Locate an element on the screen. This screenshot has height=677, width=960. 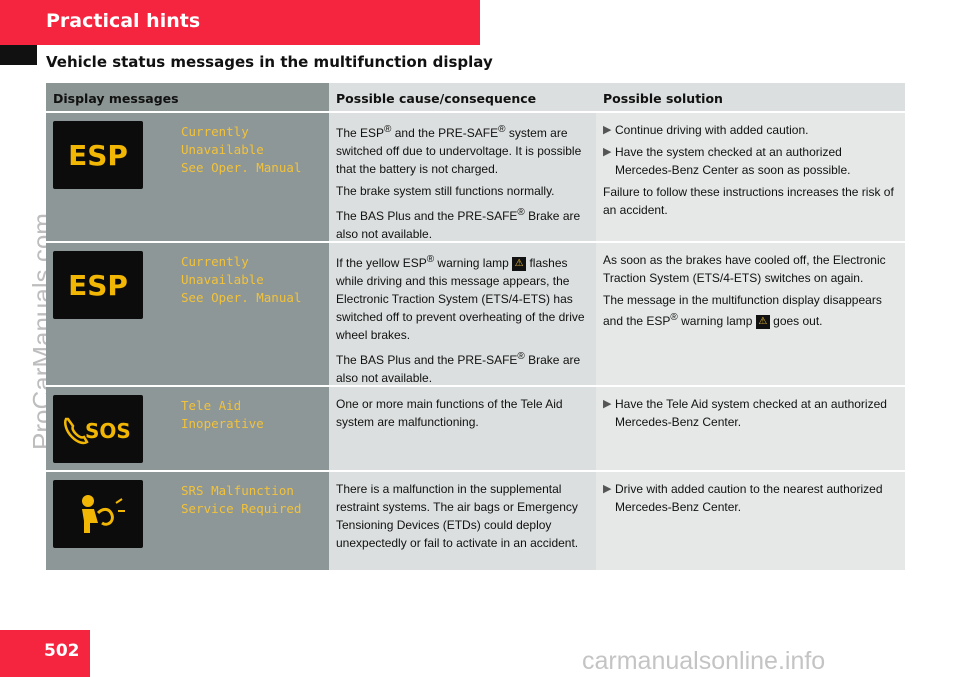
section-title: Practical hints is located at coordinates (123, 21).